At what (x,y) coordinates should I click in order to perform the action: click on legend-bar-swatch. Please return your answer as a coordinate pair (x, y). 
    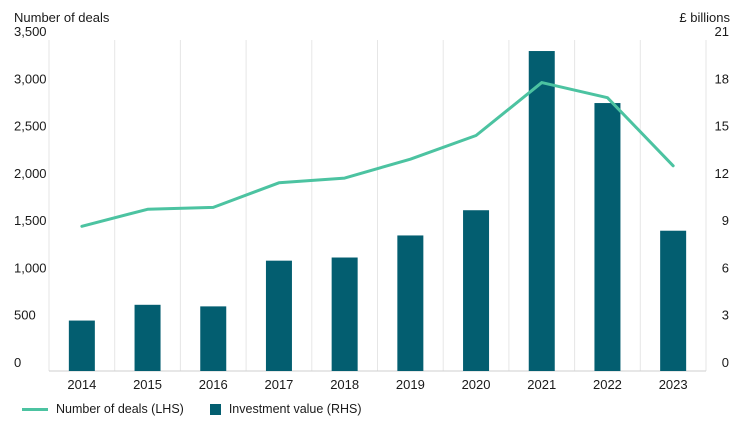
    Looking at the image, I should click on (215, 409).